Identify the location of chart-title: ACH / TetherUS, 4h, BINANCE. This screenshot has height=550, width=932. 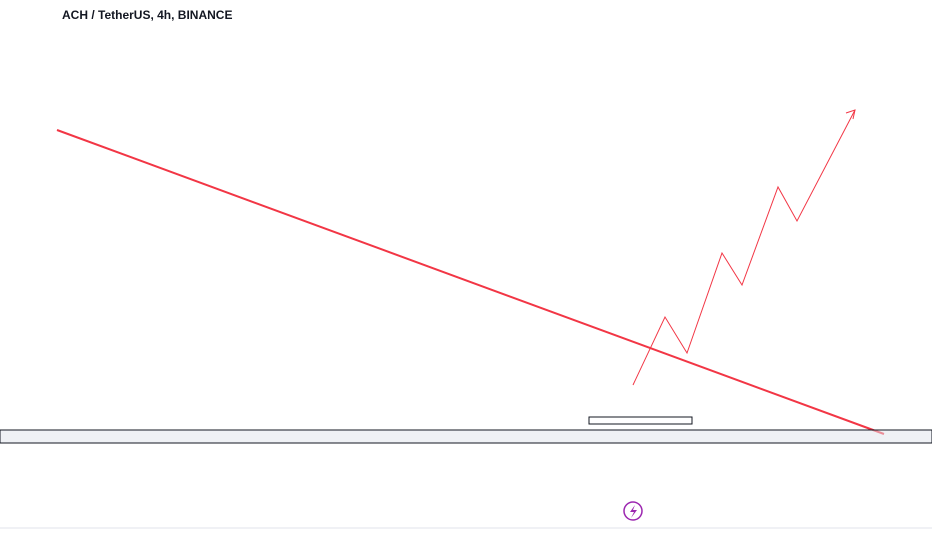
(147, 15).